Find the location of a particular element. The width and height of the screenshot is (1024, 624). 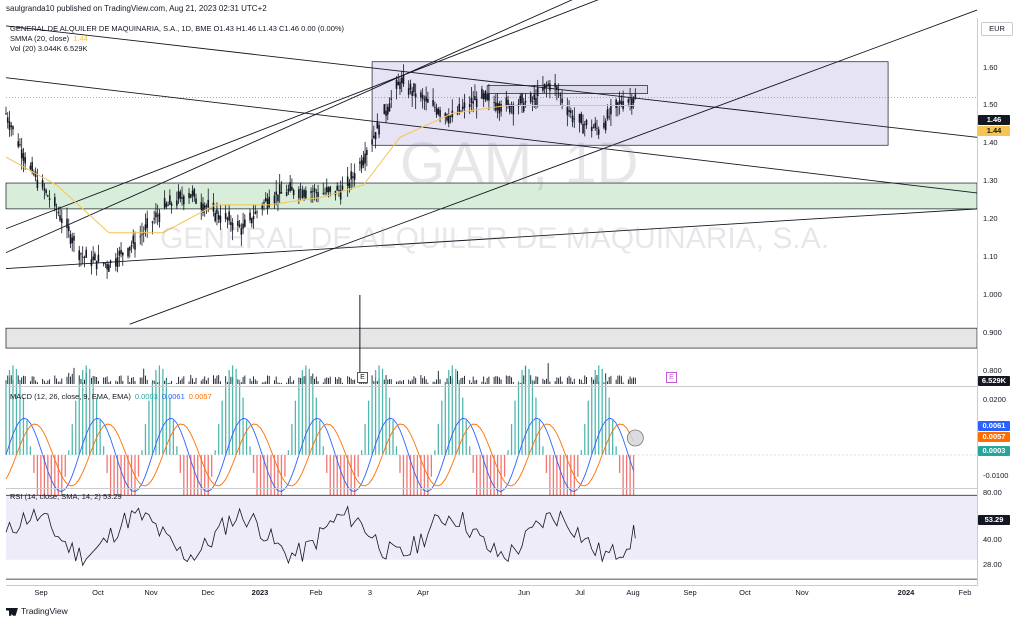

zone-inner-box is located at coordinates (567, 89).